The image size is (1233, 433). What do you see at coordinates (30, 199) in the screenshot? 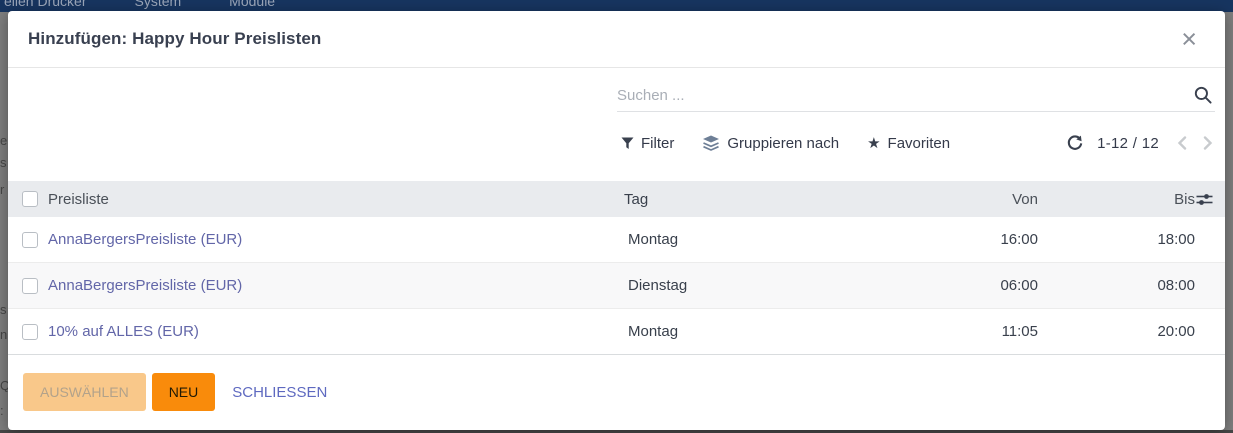
I see `select-all-checkbox` at bounding box center [30, 199].